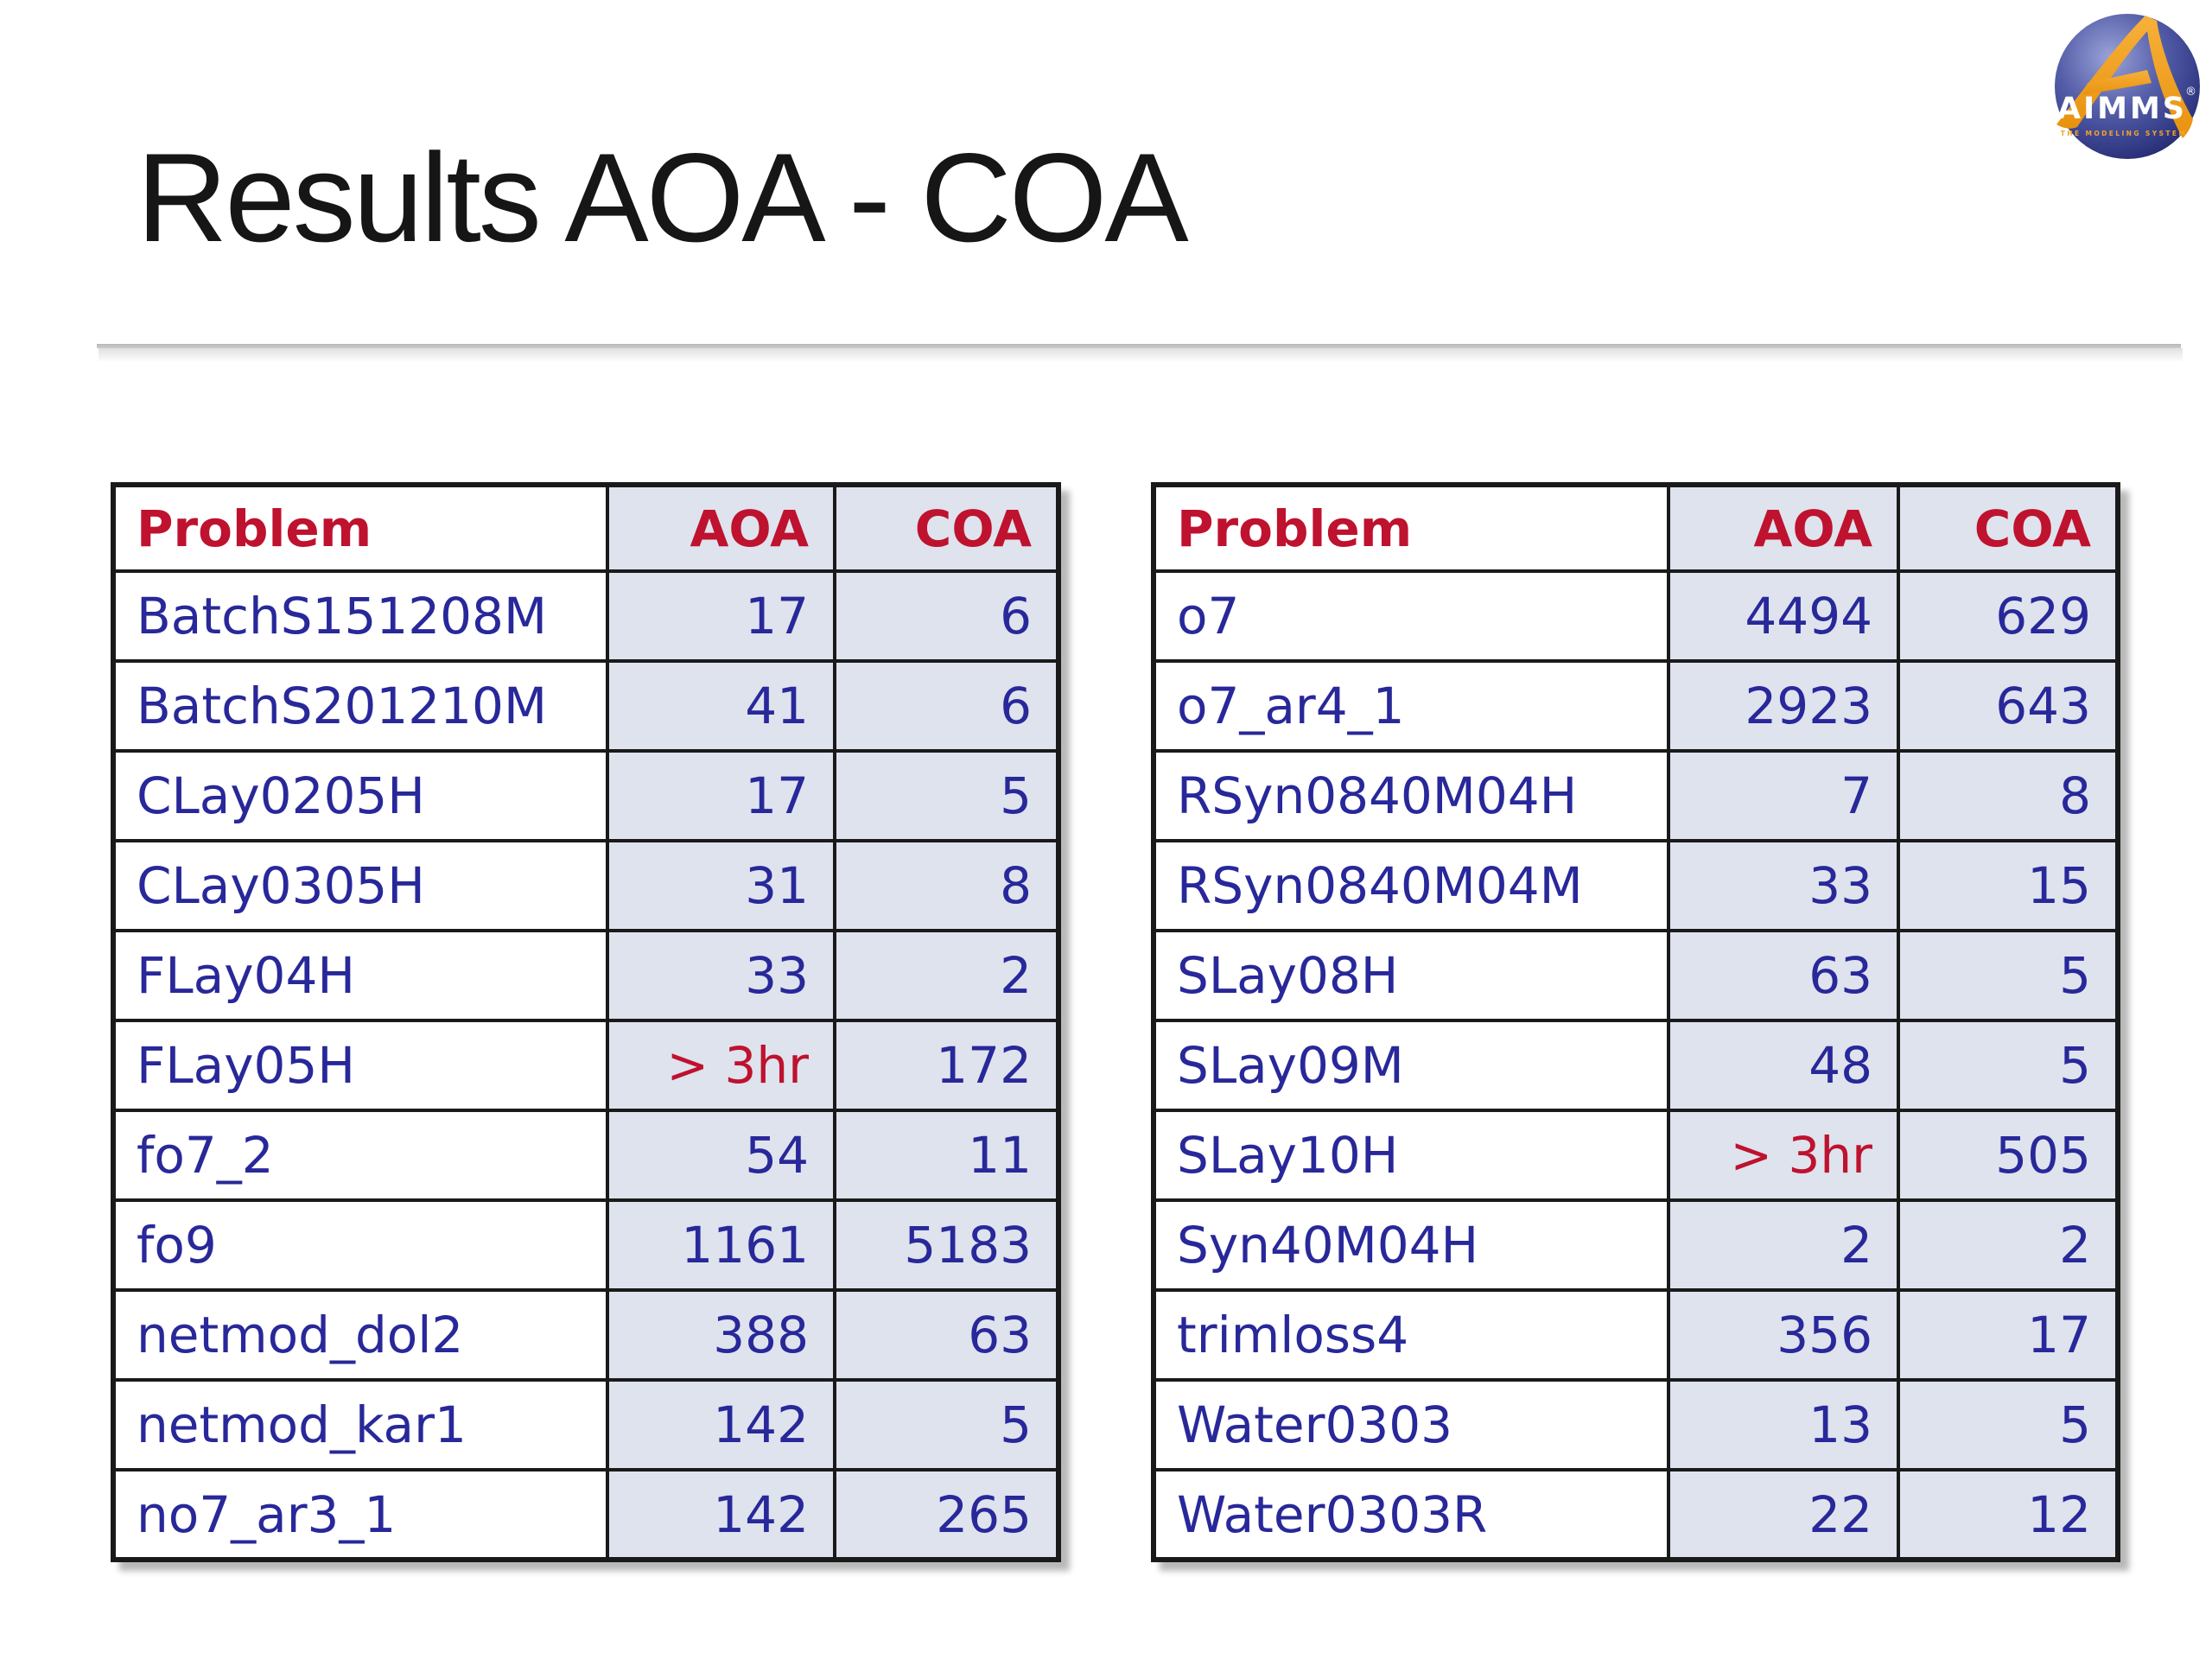  I want to click on aoa-value-cell: 388, so click(721, 1335).